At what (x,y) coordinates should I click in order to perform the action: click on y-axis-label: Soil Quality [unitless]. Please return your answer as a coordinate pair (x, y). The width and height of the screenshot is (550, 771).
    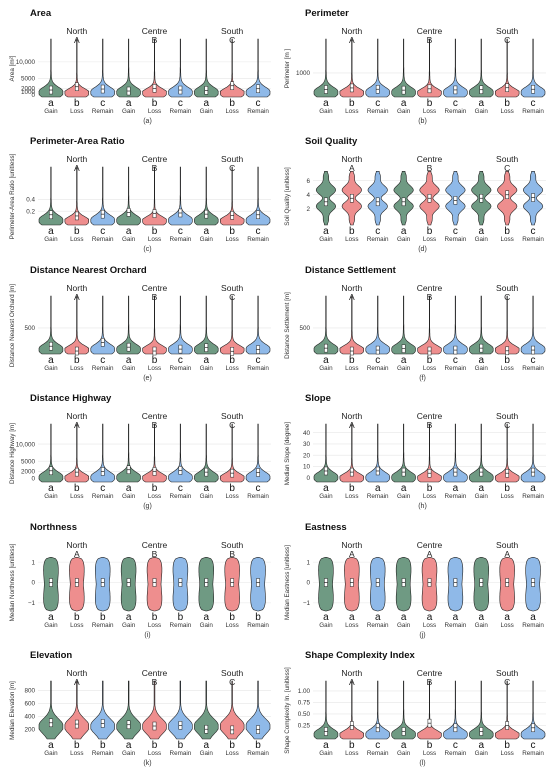
    Looking at the image, I should click on (287, 196).